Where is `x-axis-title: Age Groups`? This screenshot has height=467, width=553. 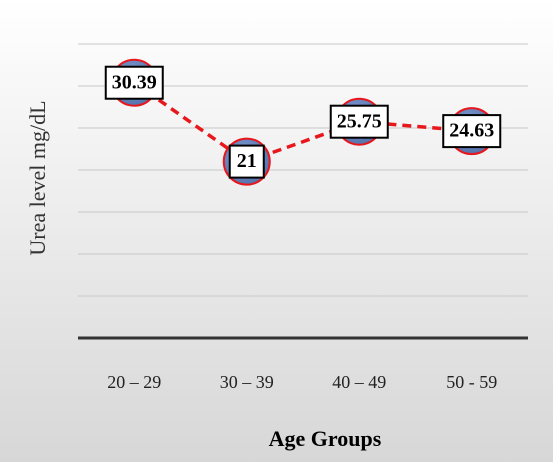
x-axis-title: Age Groups is located at coordinates (325, 438).